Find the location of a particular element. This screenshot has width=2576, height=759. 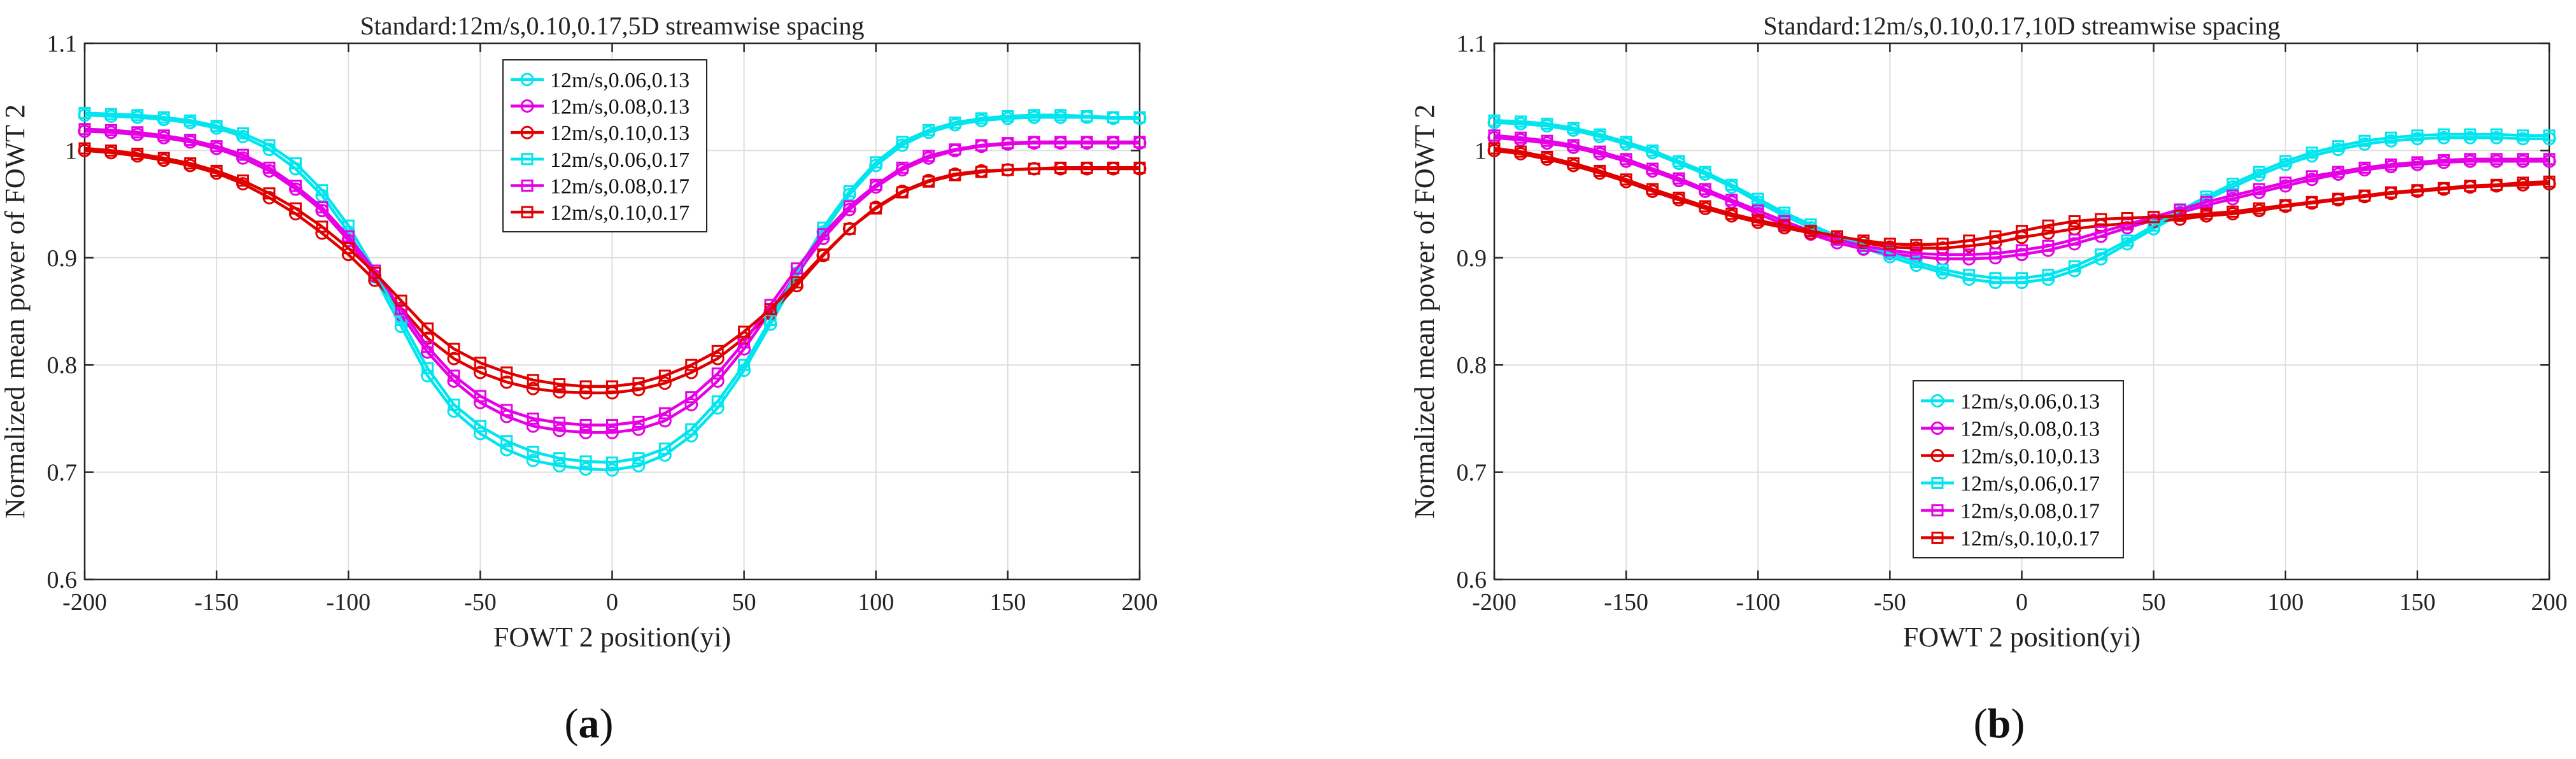

panel-caption: (b) is located at coordinates (1999, 723).